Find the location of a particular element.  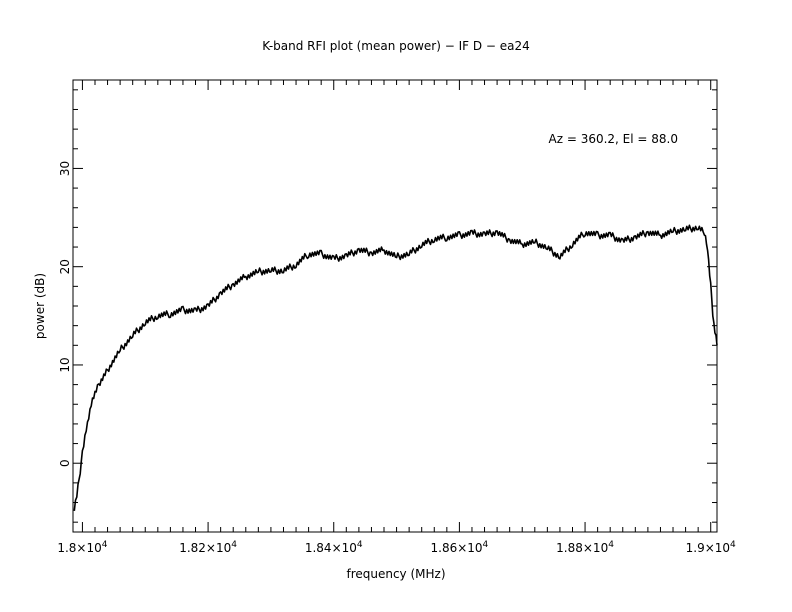

x-tick-mantissa: 1.88×10 is located at coordinates (582, 548).